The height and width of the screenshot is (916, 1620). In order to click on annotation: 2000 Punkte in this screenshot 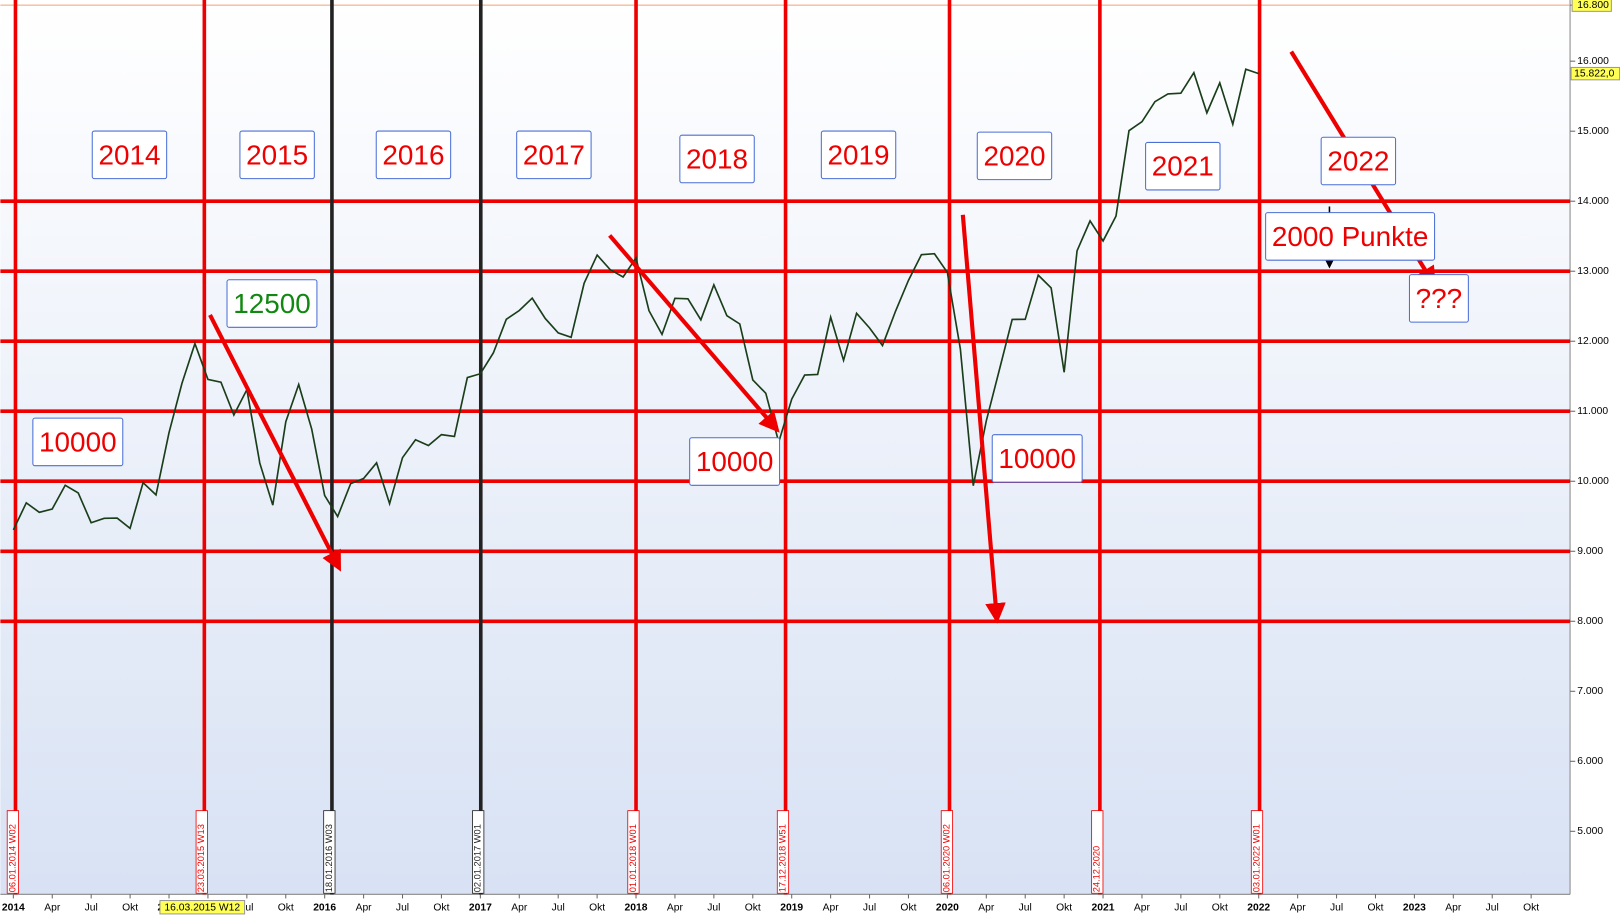, I will do `click(1350, 236)`.